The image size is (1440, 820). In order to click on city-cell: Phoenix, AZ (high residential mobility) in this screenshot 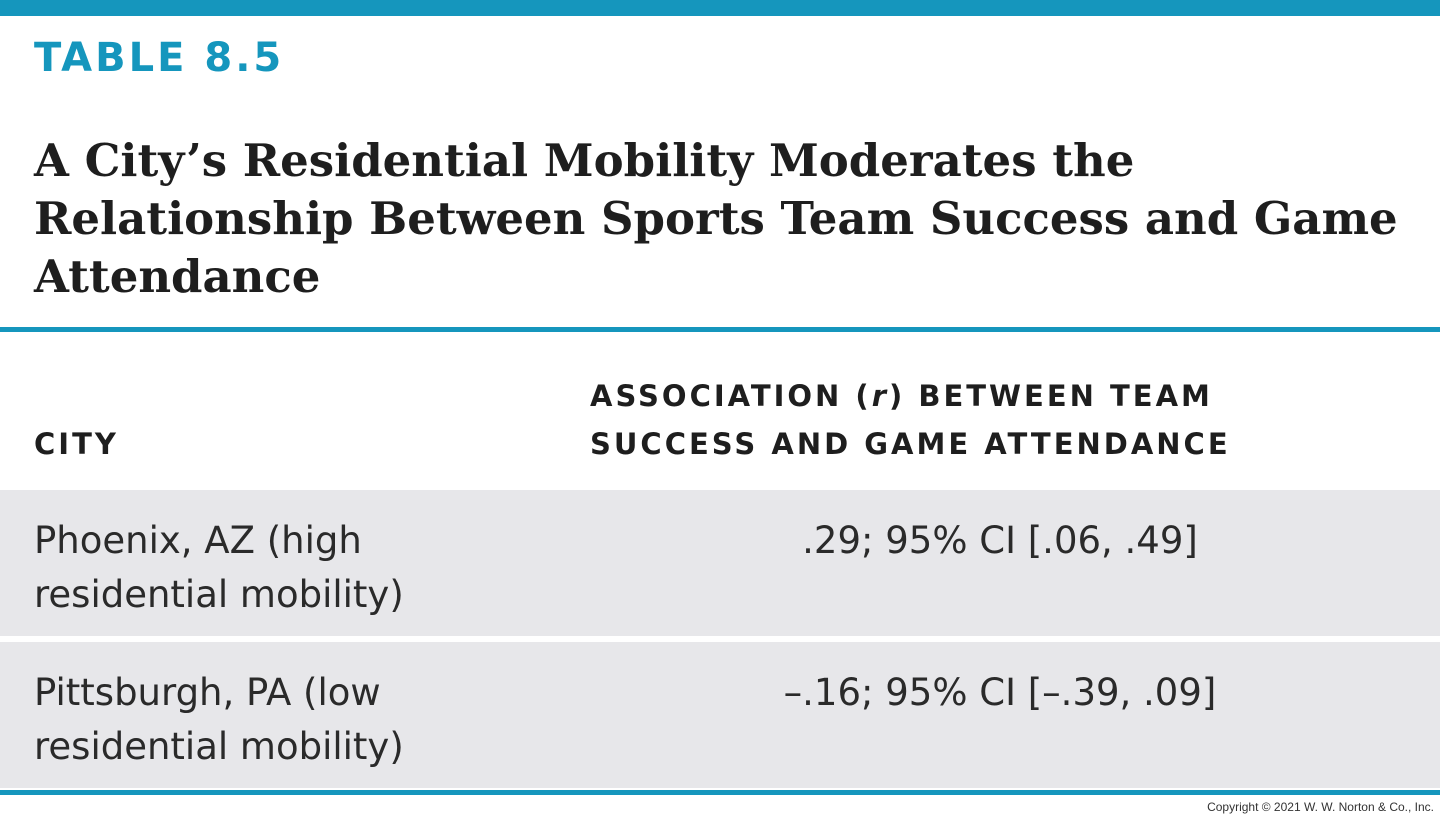, I will do `click(219, 567)`.